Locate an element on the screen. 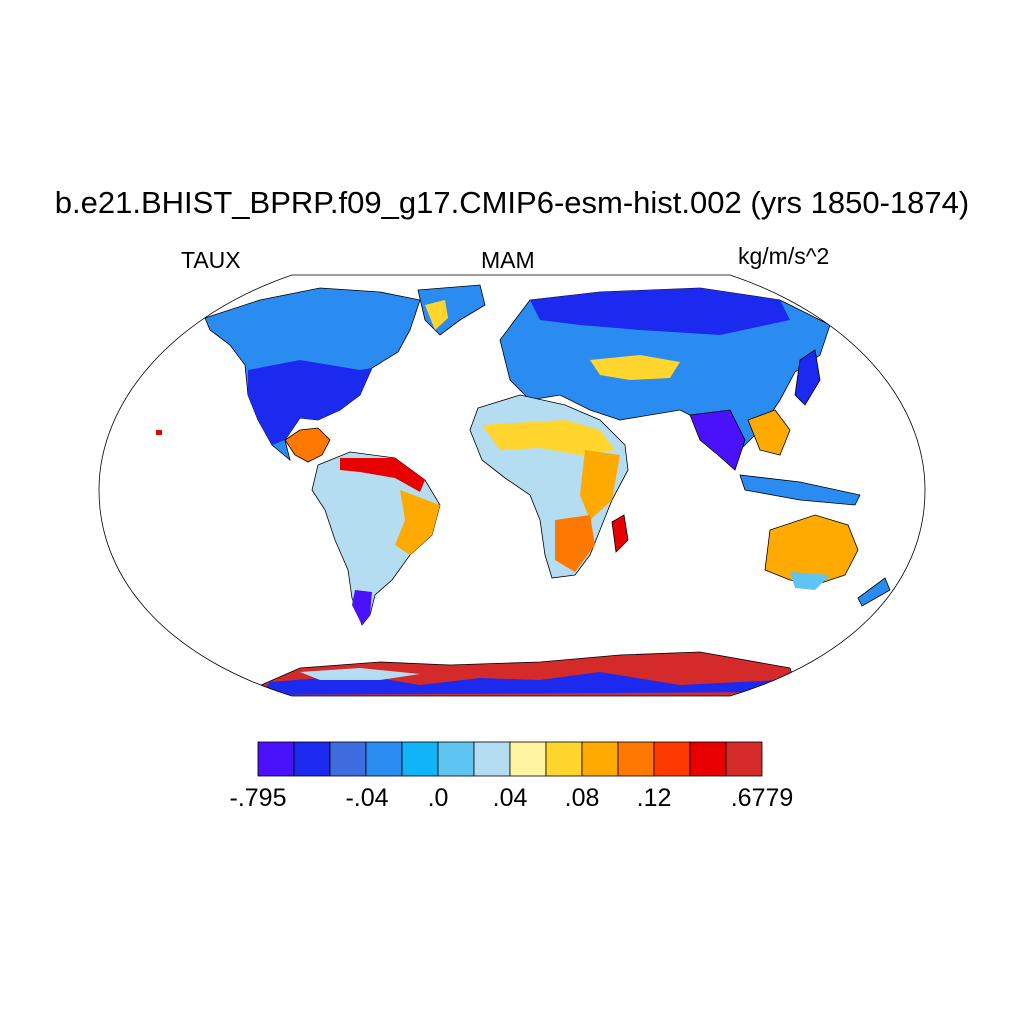 The width and height of the screenshot is (1024, 1024). colorbar-label-neg04: -.04 is located at coordinates (367, 798).